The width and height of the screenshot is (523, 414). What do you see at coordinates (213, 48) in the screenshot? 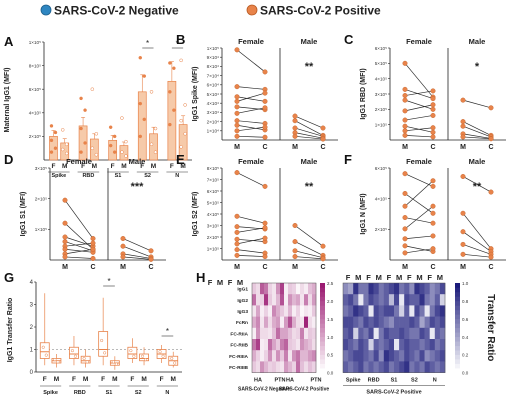
I see `y-tick-label: 1×10⁵` at bounding box center [213, 48].